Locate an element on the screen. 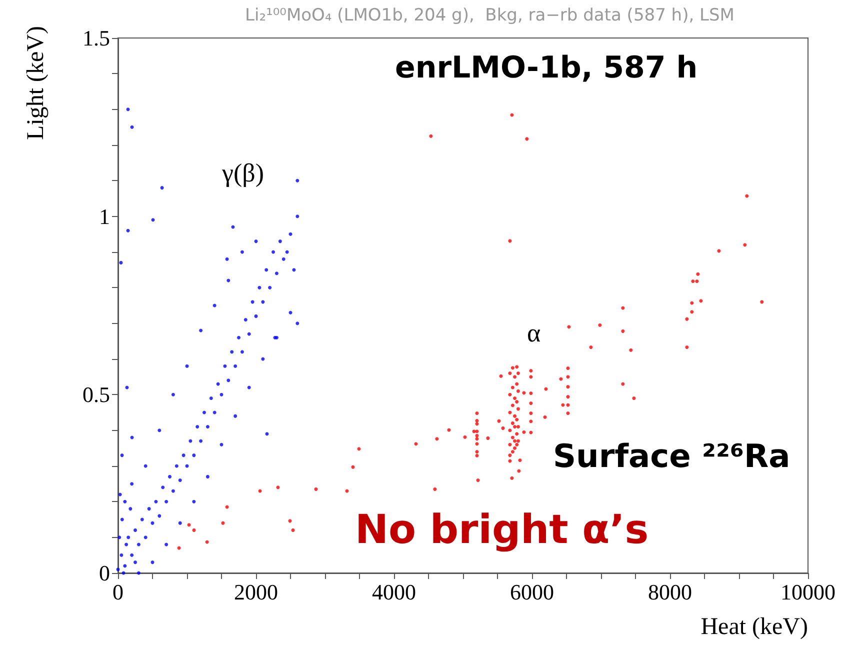  annotation: Surface ²²⁶Ra is located at coordinates (671, 456).